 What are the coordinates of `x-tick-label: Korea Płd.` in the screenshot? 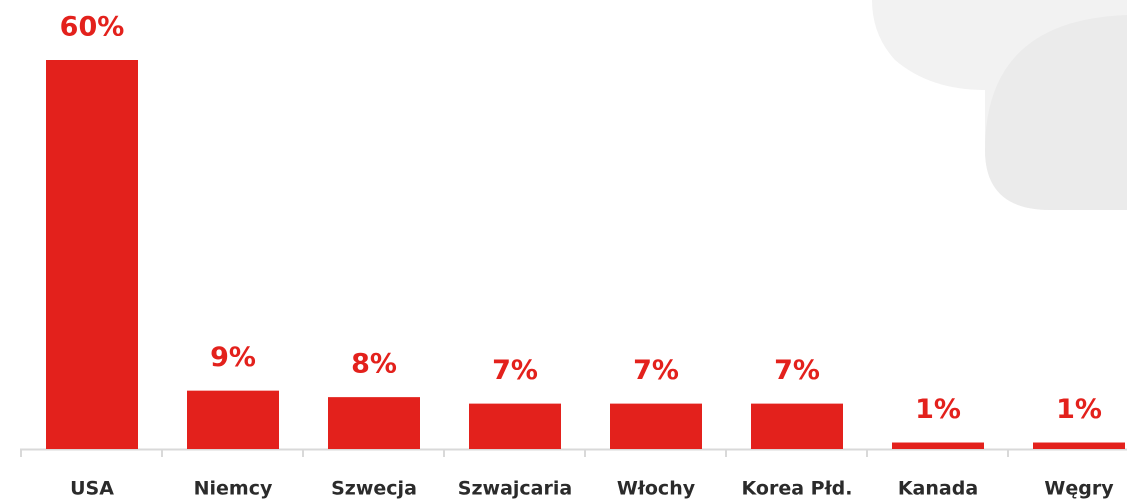 It's located at (797, 488).